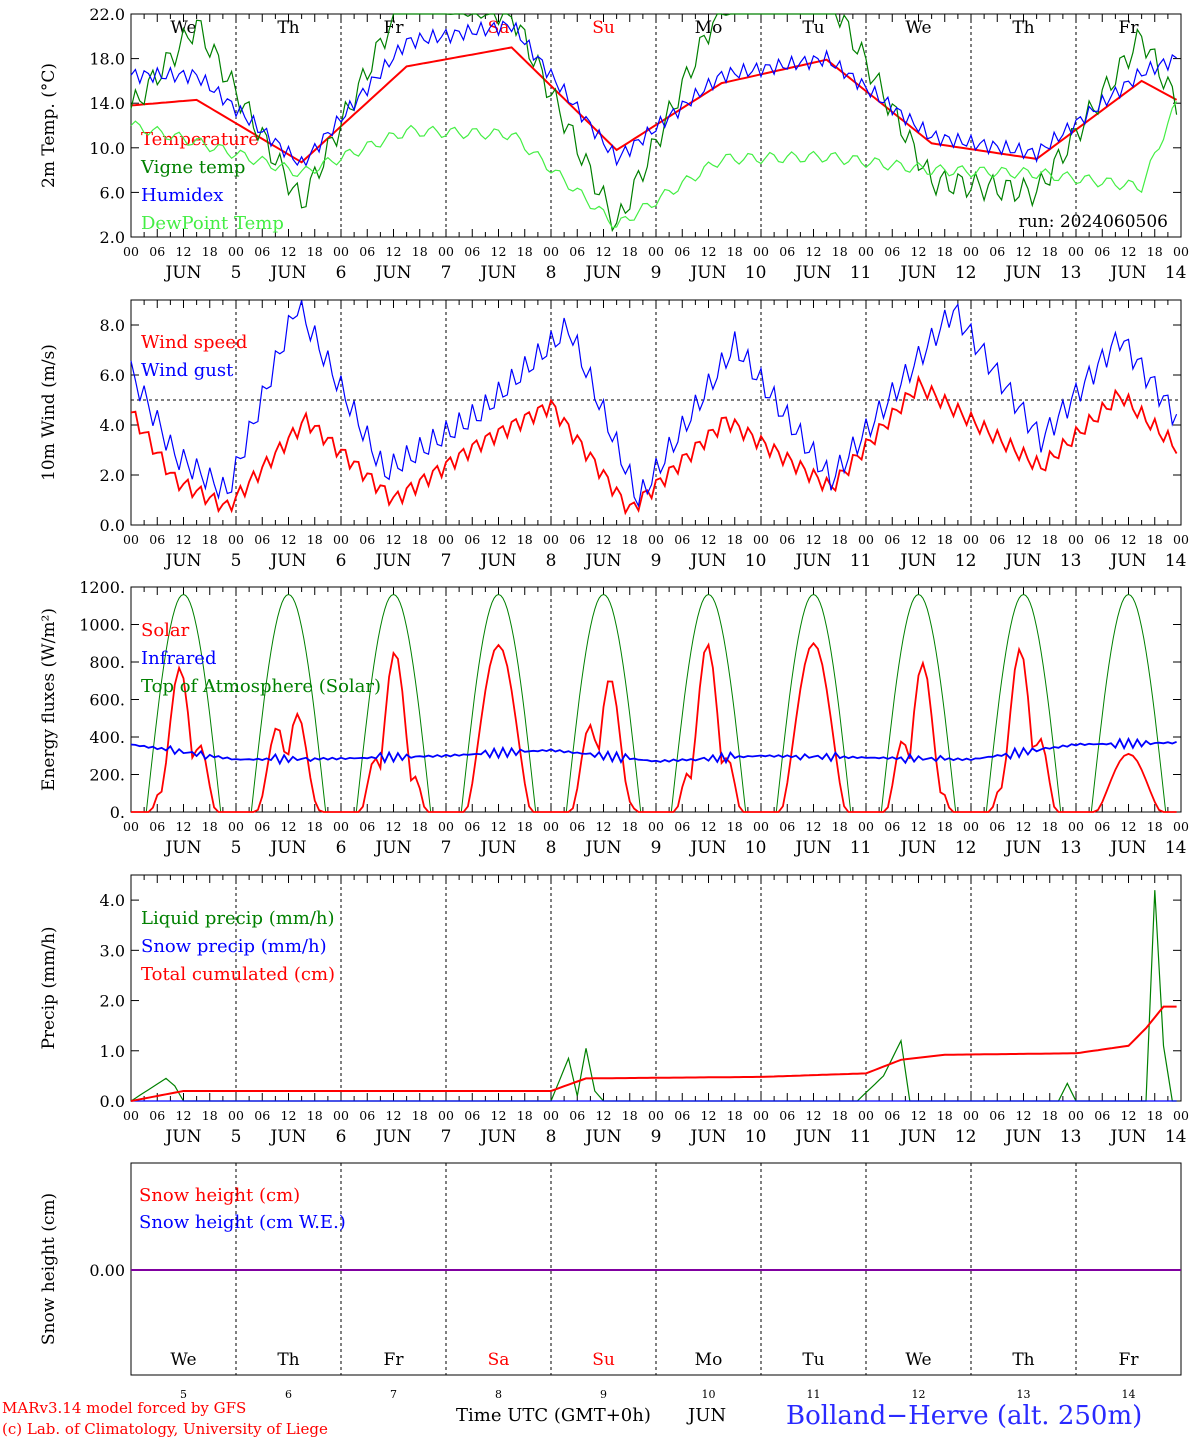 Image resolution: width=1194 pixels, height=1440 pixels. Describe the element at coordinates (112, 950) in the screenshot. I see `y-tick-label: 3.0` at that location.